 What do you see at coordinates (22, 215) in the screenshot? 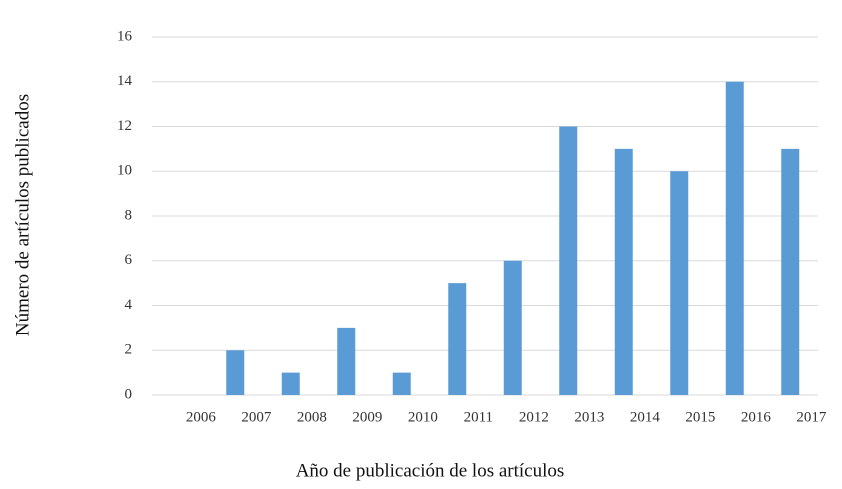
I see `y-axis-title: Número de artículos publicados` at bounding box center [22, 215].